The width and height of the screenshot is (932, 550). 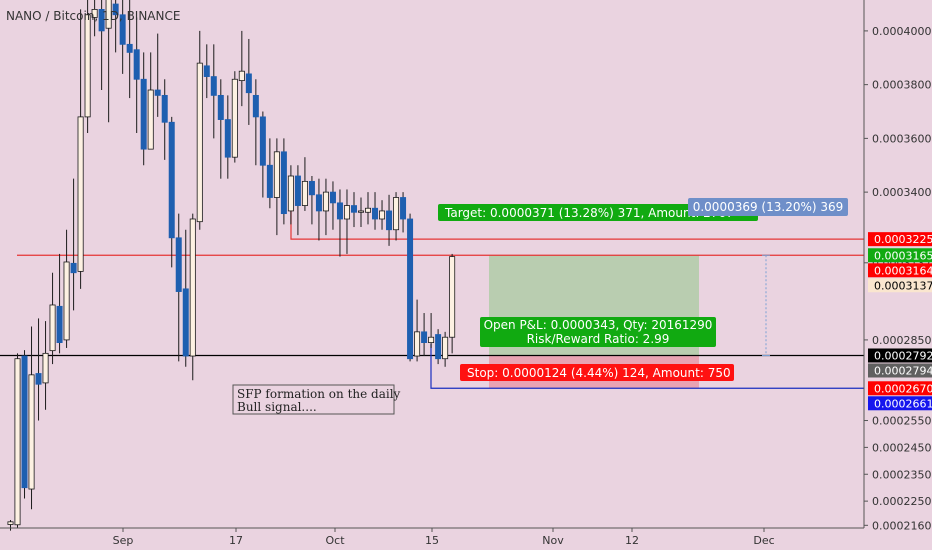 I want to click on price-tick-label: 0.0004000, so click(x=902, y=31).